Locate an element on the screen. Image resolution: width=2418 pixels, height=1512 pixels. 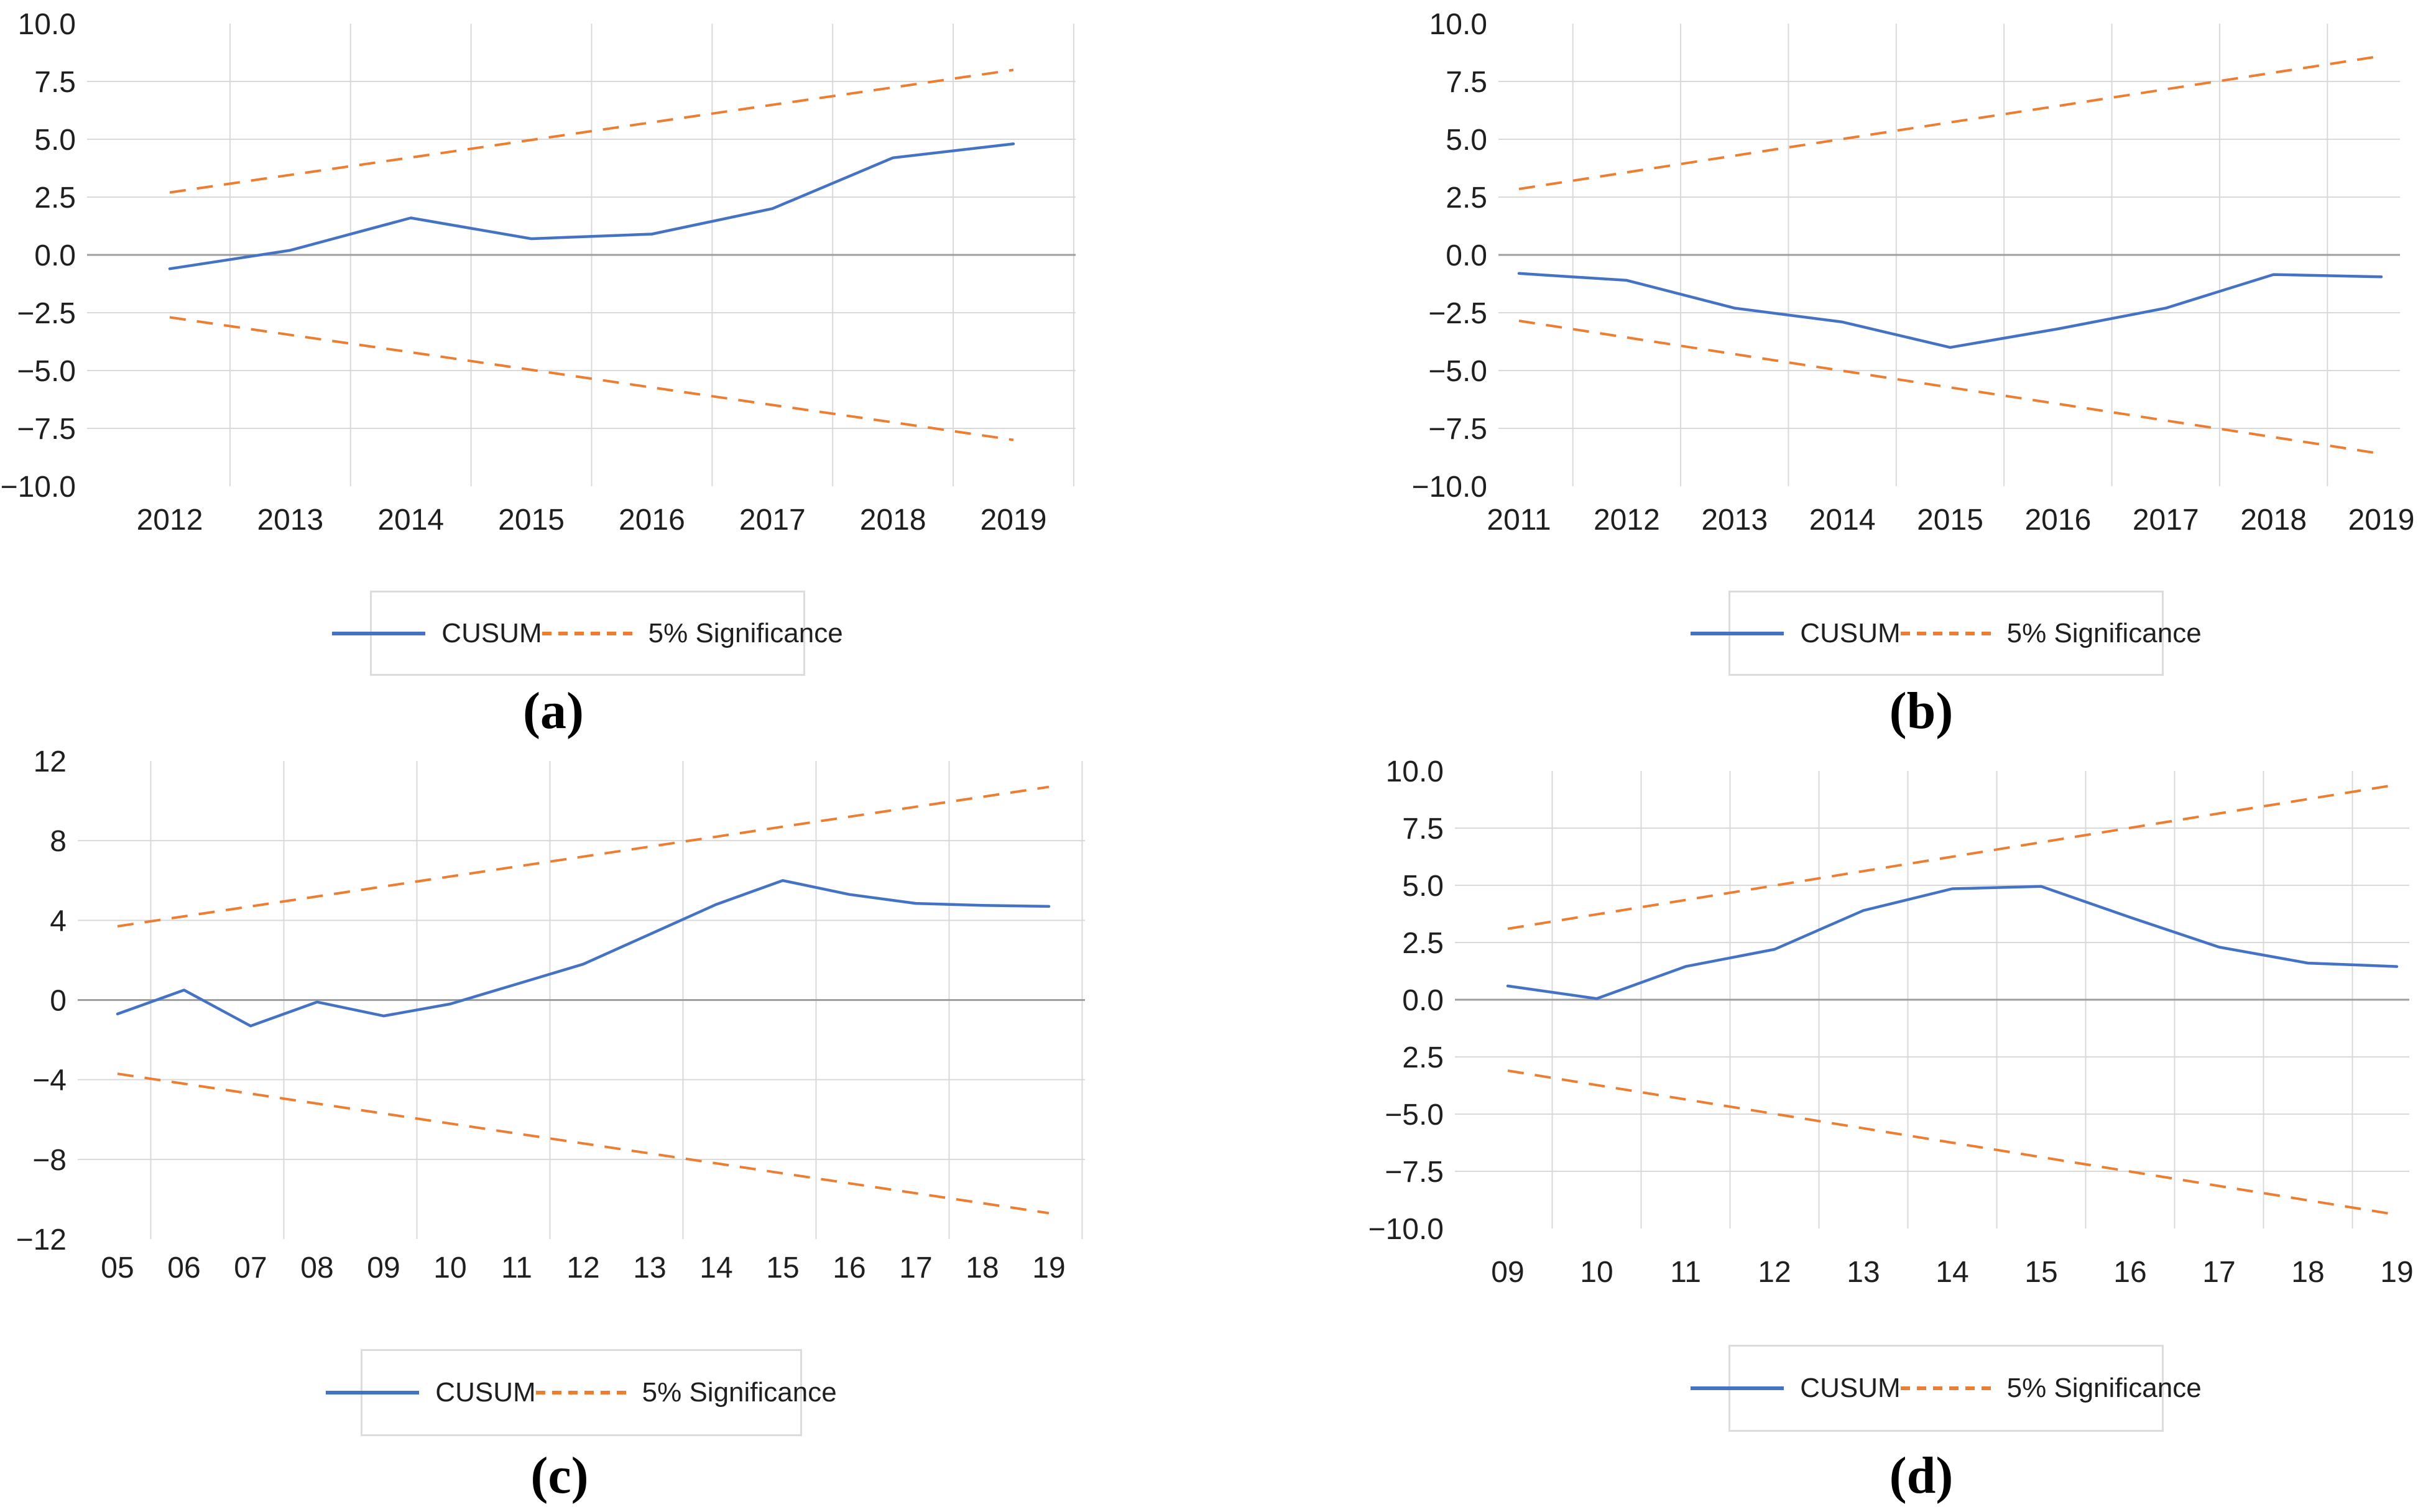
chart-b-significance-lower-line is located at coordinates (1950, 387).